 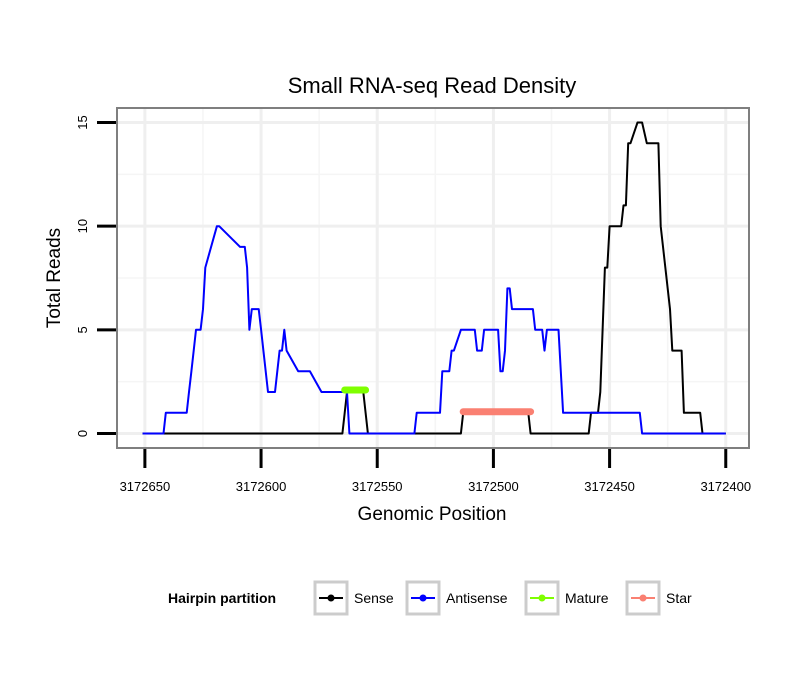 What do you see at coordinates (725, 486) in the screenshot?
I see `x-tick-label: 3172400` at bounding box center [725, 486].